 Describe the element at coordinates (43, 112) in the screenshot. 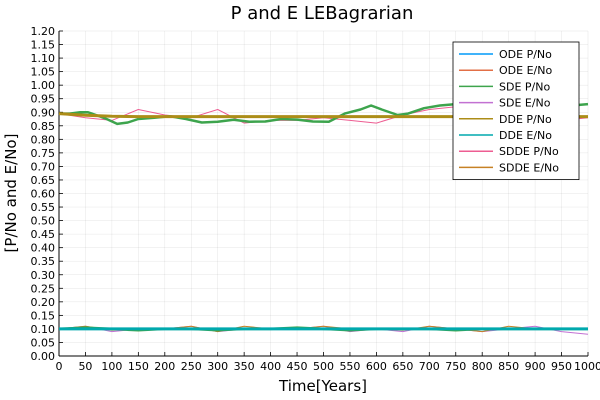

I see `y-tick-label: 0.90` at that location.